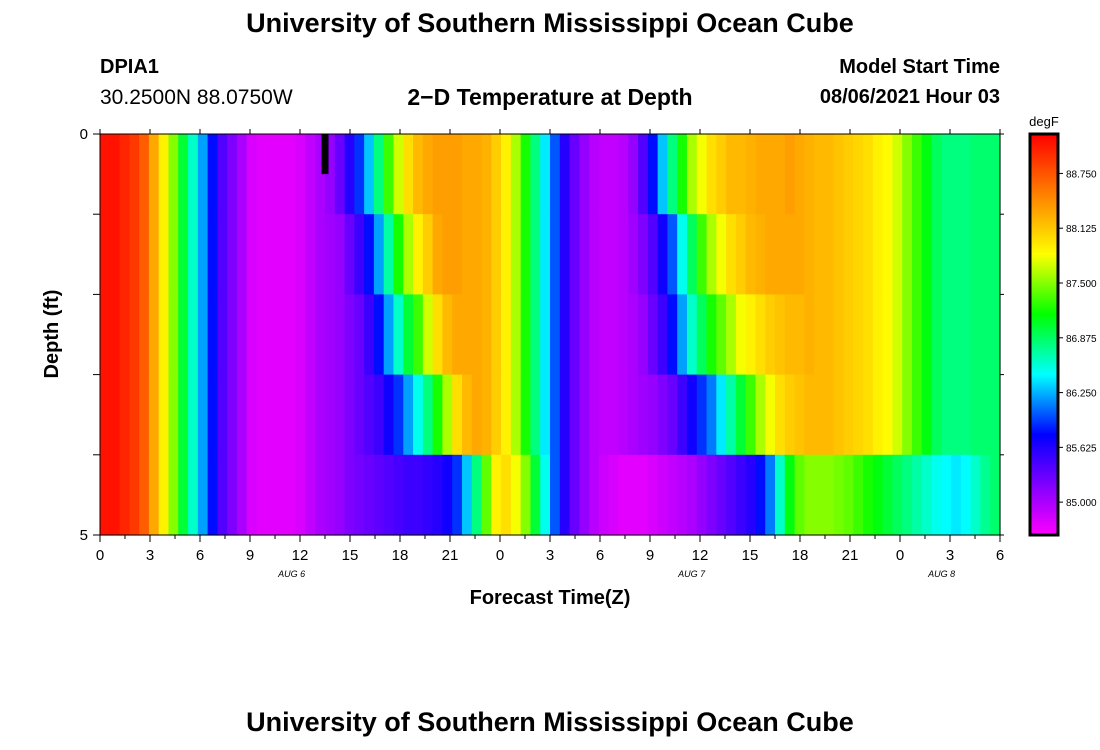 The image size is (1100, 750). Describe the element at coordinates (84, 535) in the screenshot. I see `y-tick-label: 5` at that location.